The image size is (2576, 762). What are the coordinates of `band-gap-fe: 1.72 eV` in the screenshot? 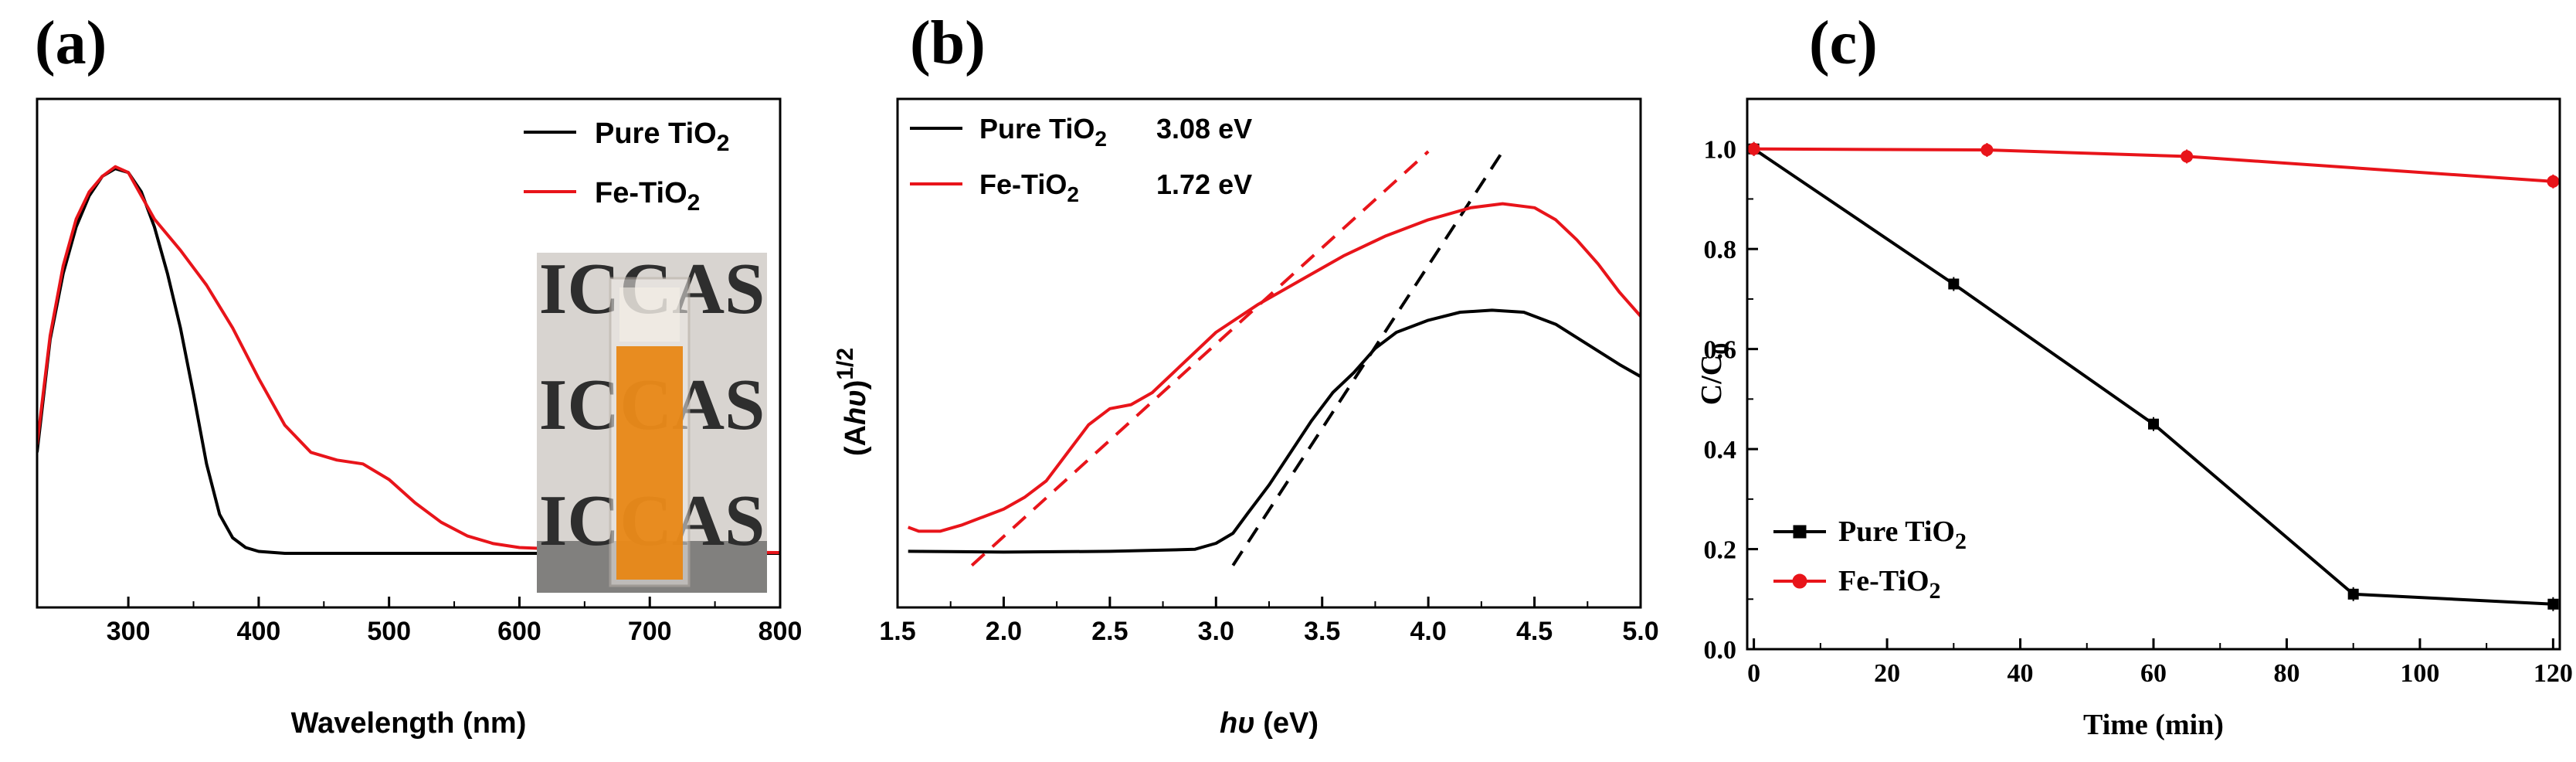 It's located at (1204, 184).